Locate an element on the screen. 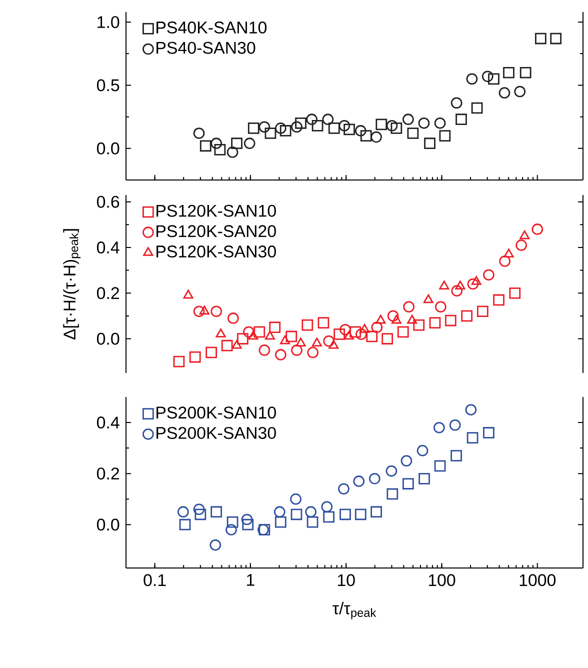 This screenshot has width=588, height=668. y-tick-label: 0.6 is located at coordinates (108, 202).